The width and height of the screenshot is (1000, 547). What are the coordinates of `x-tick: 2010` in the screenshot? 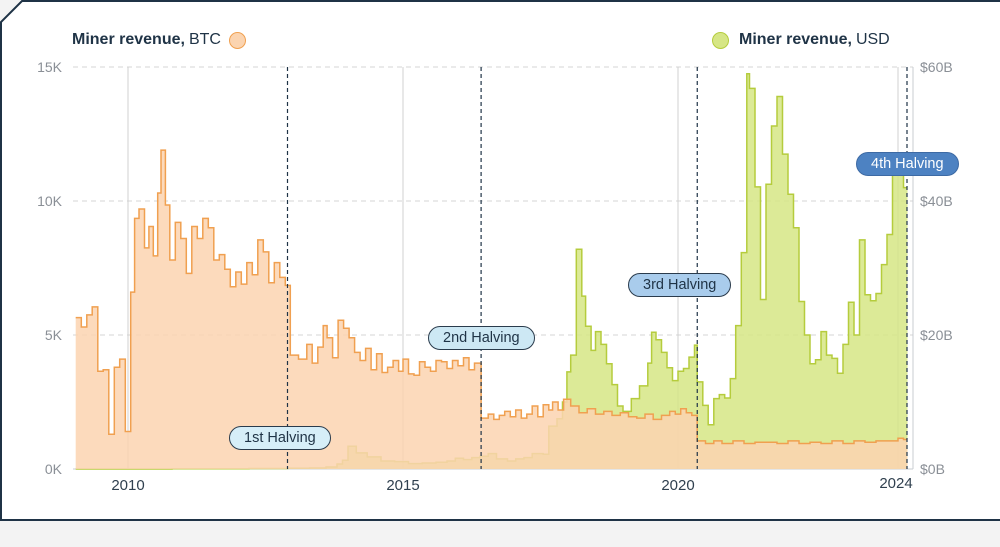 It's located at (128, 485).